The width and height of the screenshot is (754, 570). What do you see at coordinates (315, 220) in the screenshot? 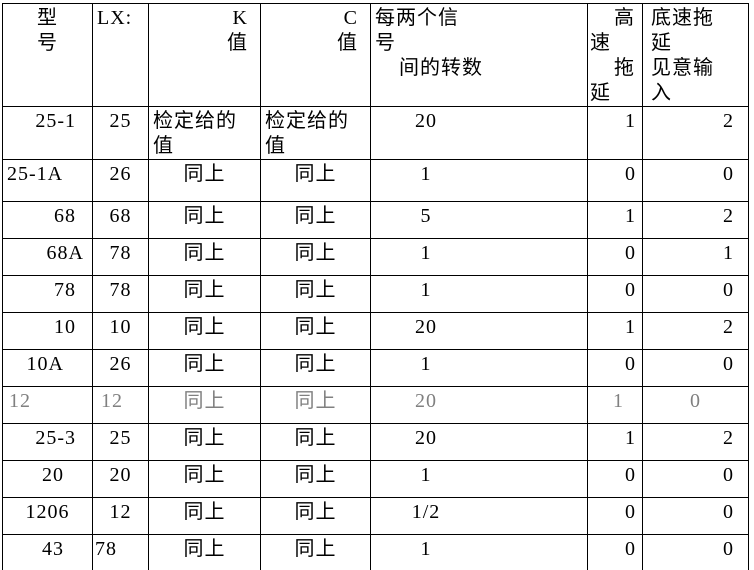
I see `cell-r2-c-value: 同上` at bounding box center [315, 220].